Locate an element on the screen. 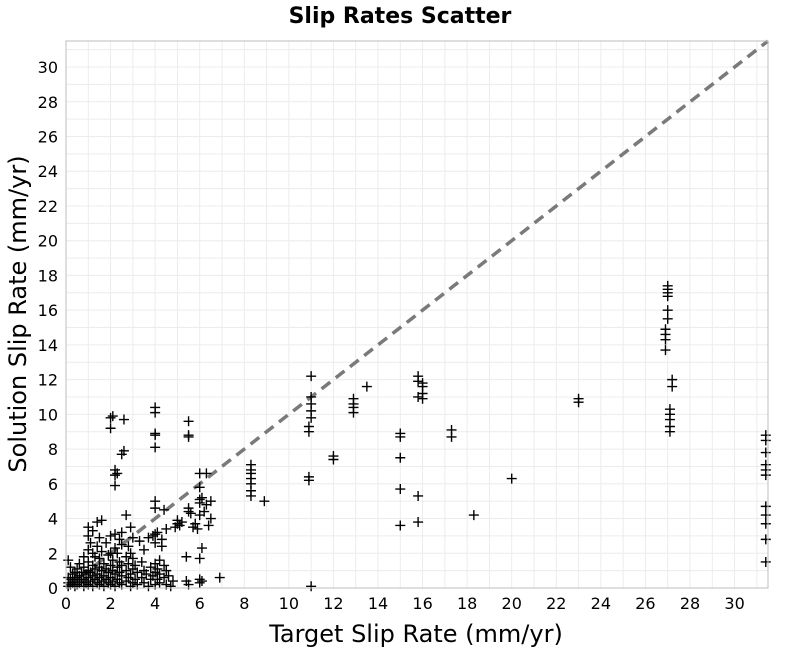 Image resolution: width=800 pixels, height=650 pixels. y-tick-label: 20 is located at coordinates (48, 241).